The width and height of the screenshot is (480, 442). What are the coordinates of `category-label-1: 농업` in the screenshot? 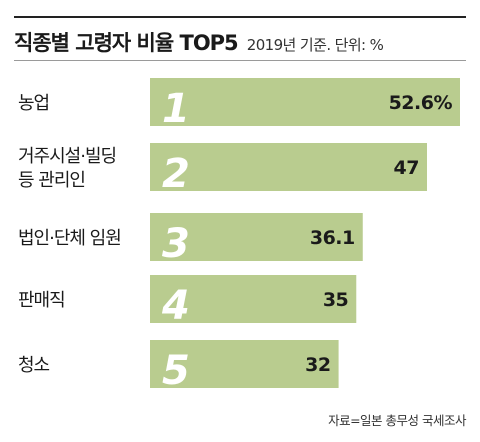 It's located at (33, 103).